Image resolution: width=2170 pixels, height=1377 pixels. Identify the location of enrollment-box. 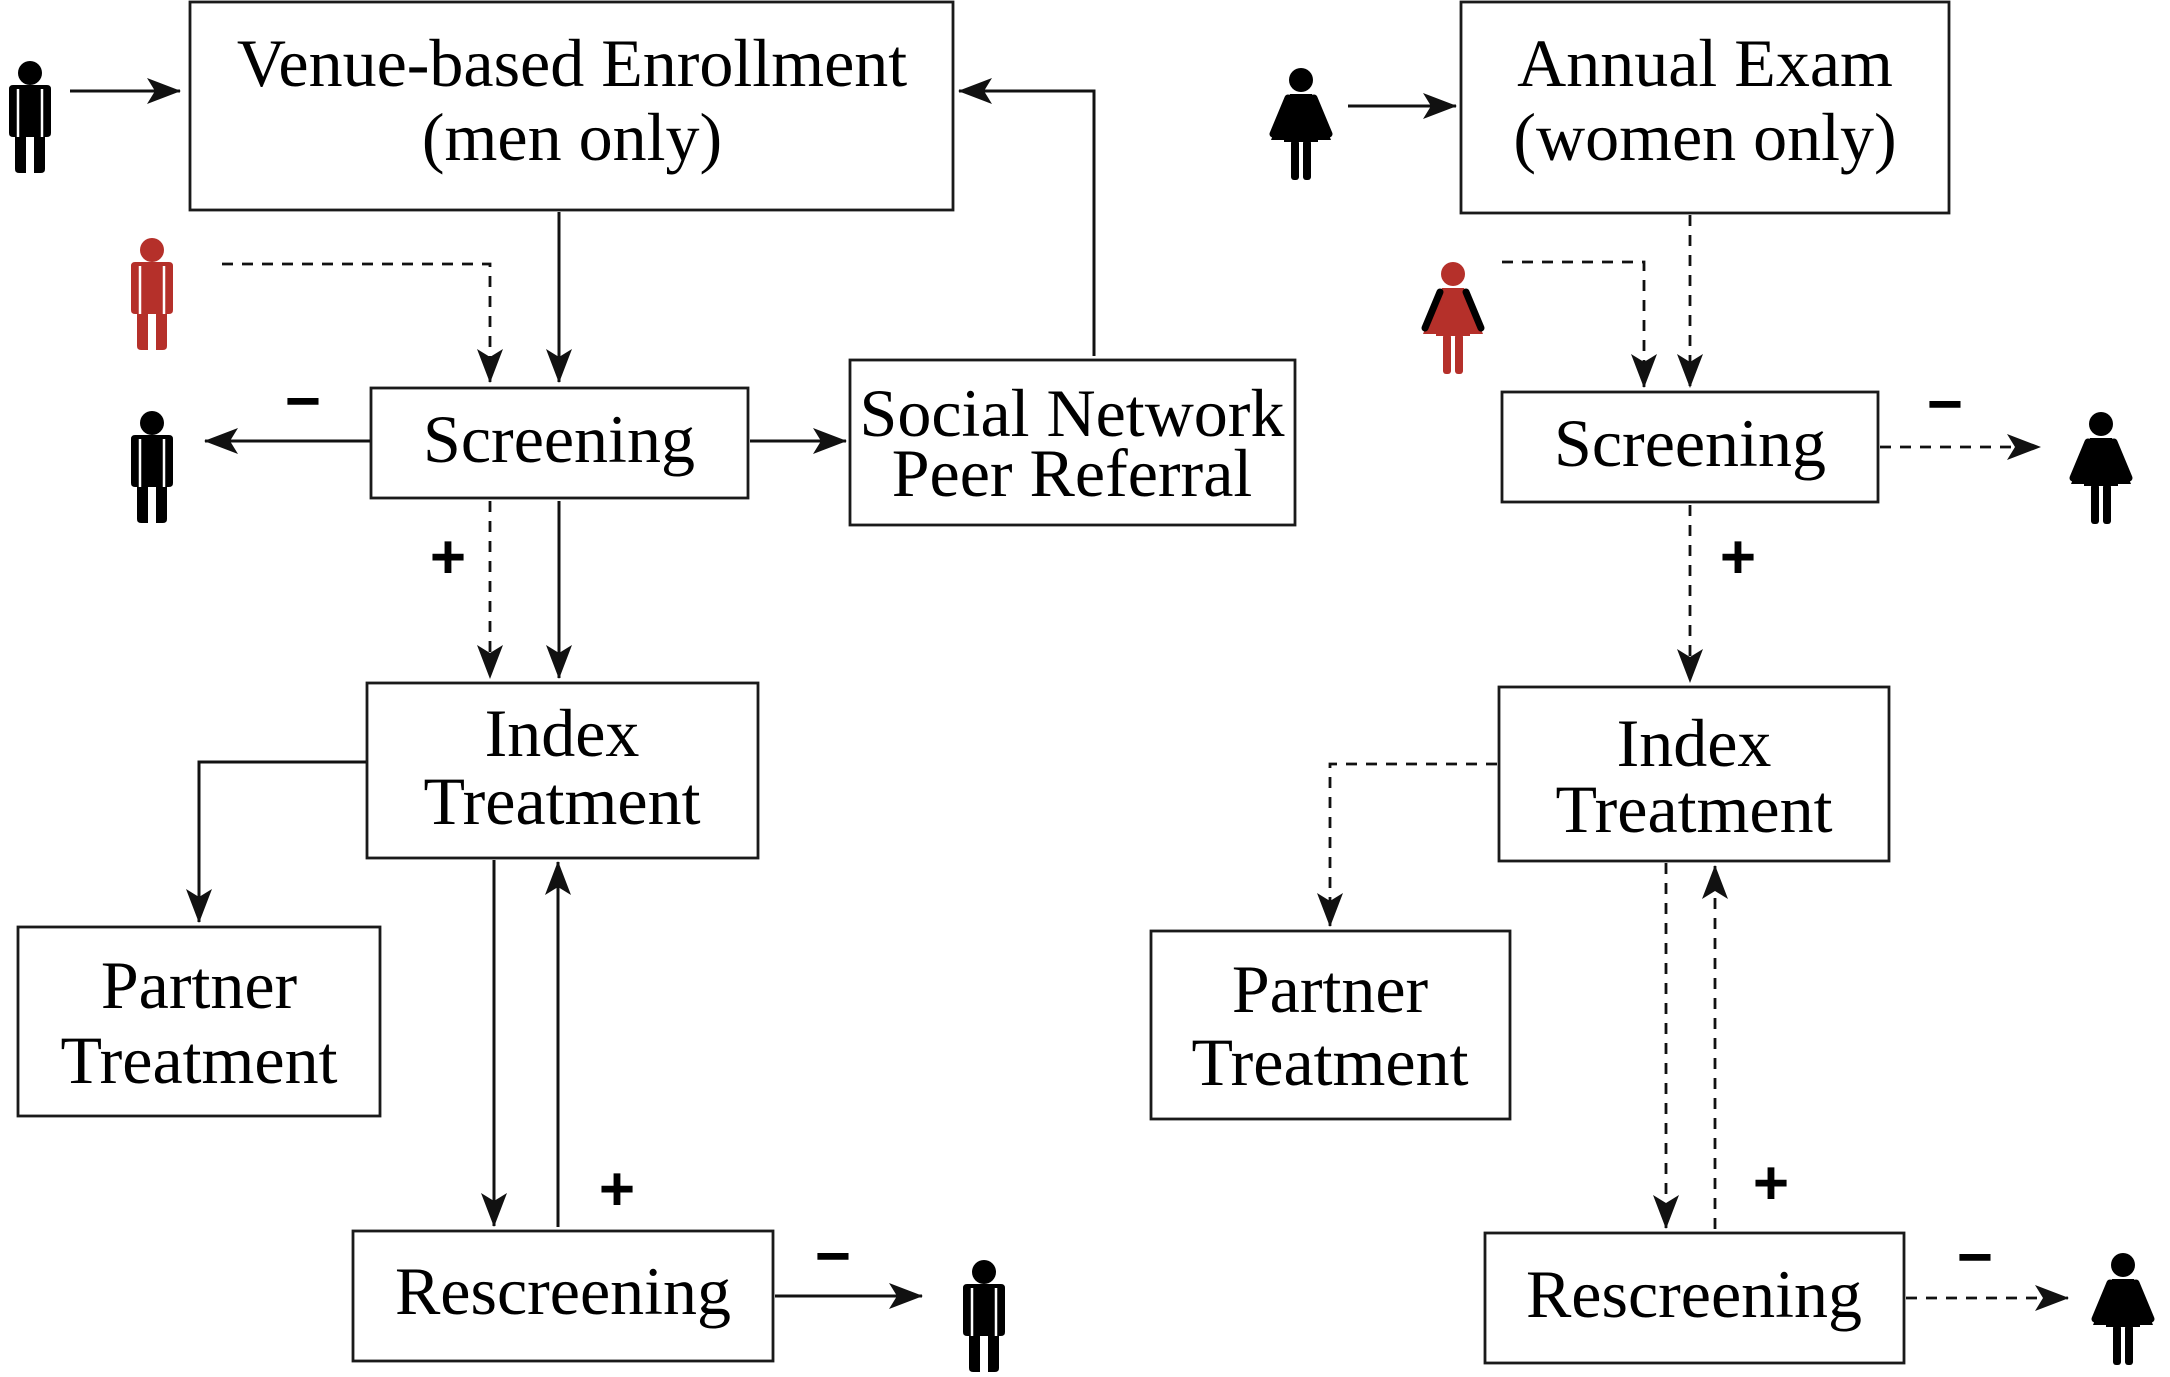
(571, 106).